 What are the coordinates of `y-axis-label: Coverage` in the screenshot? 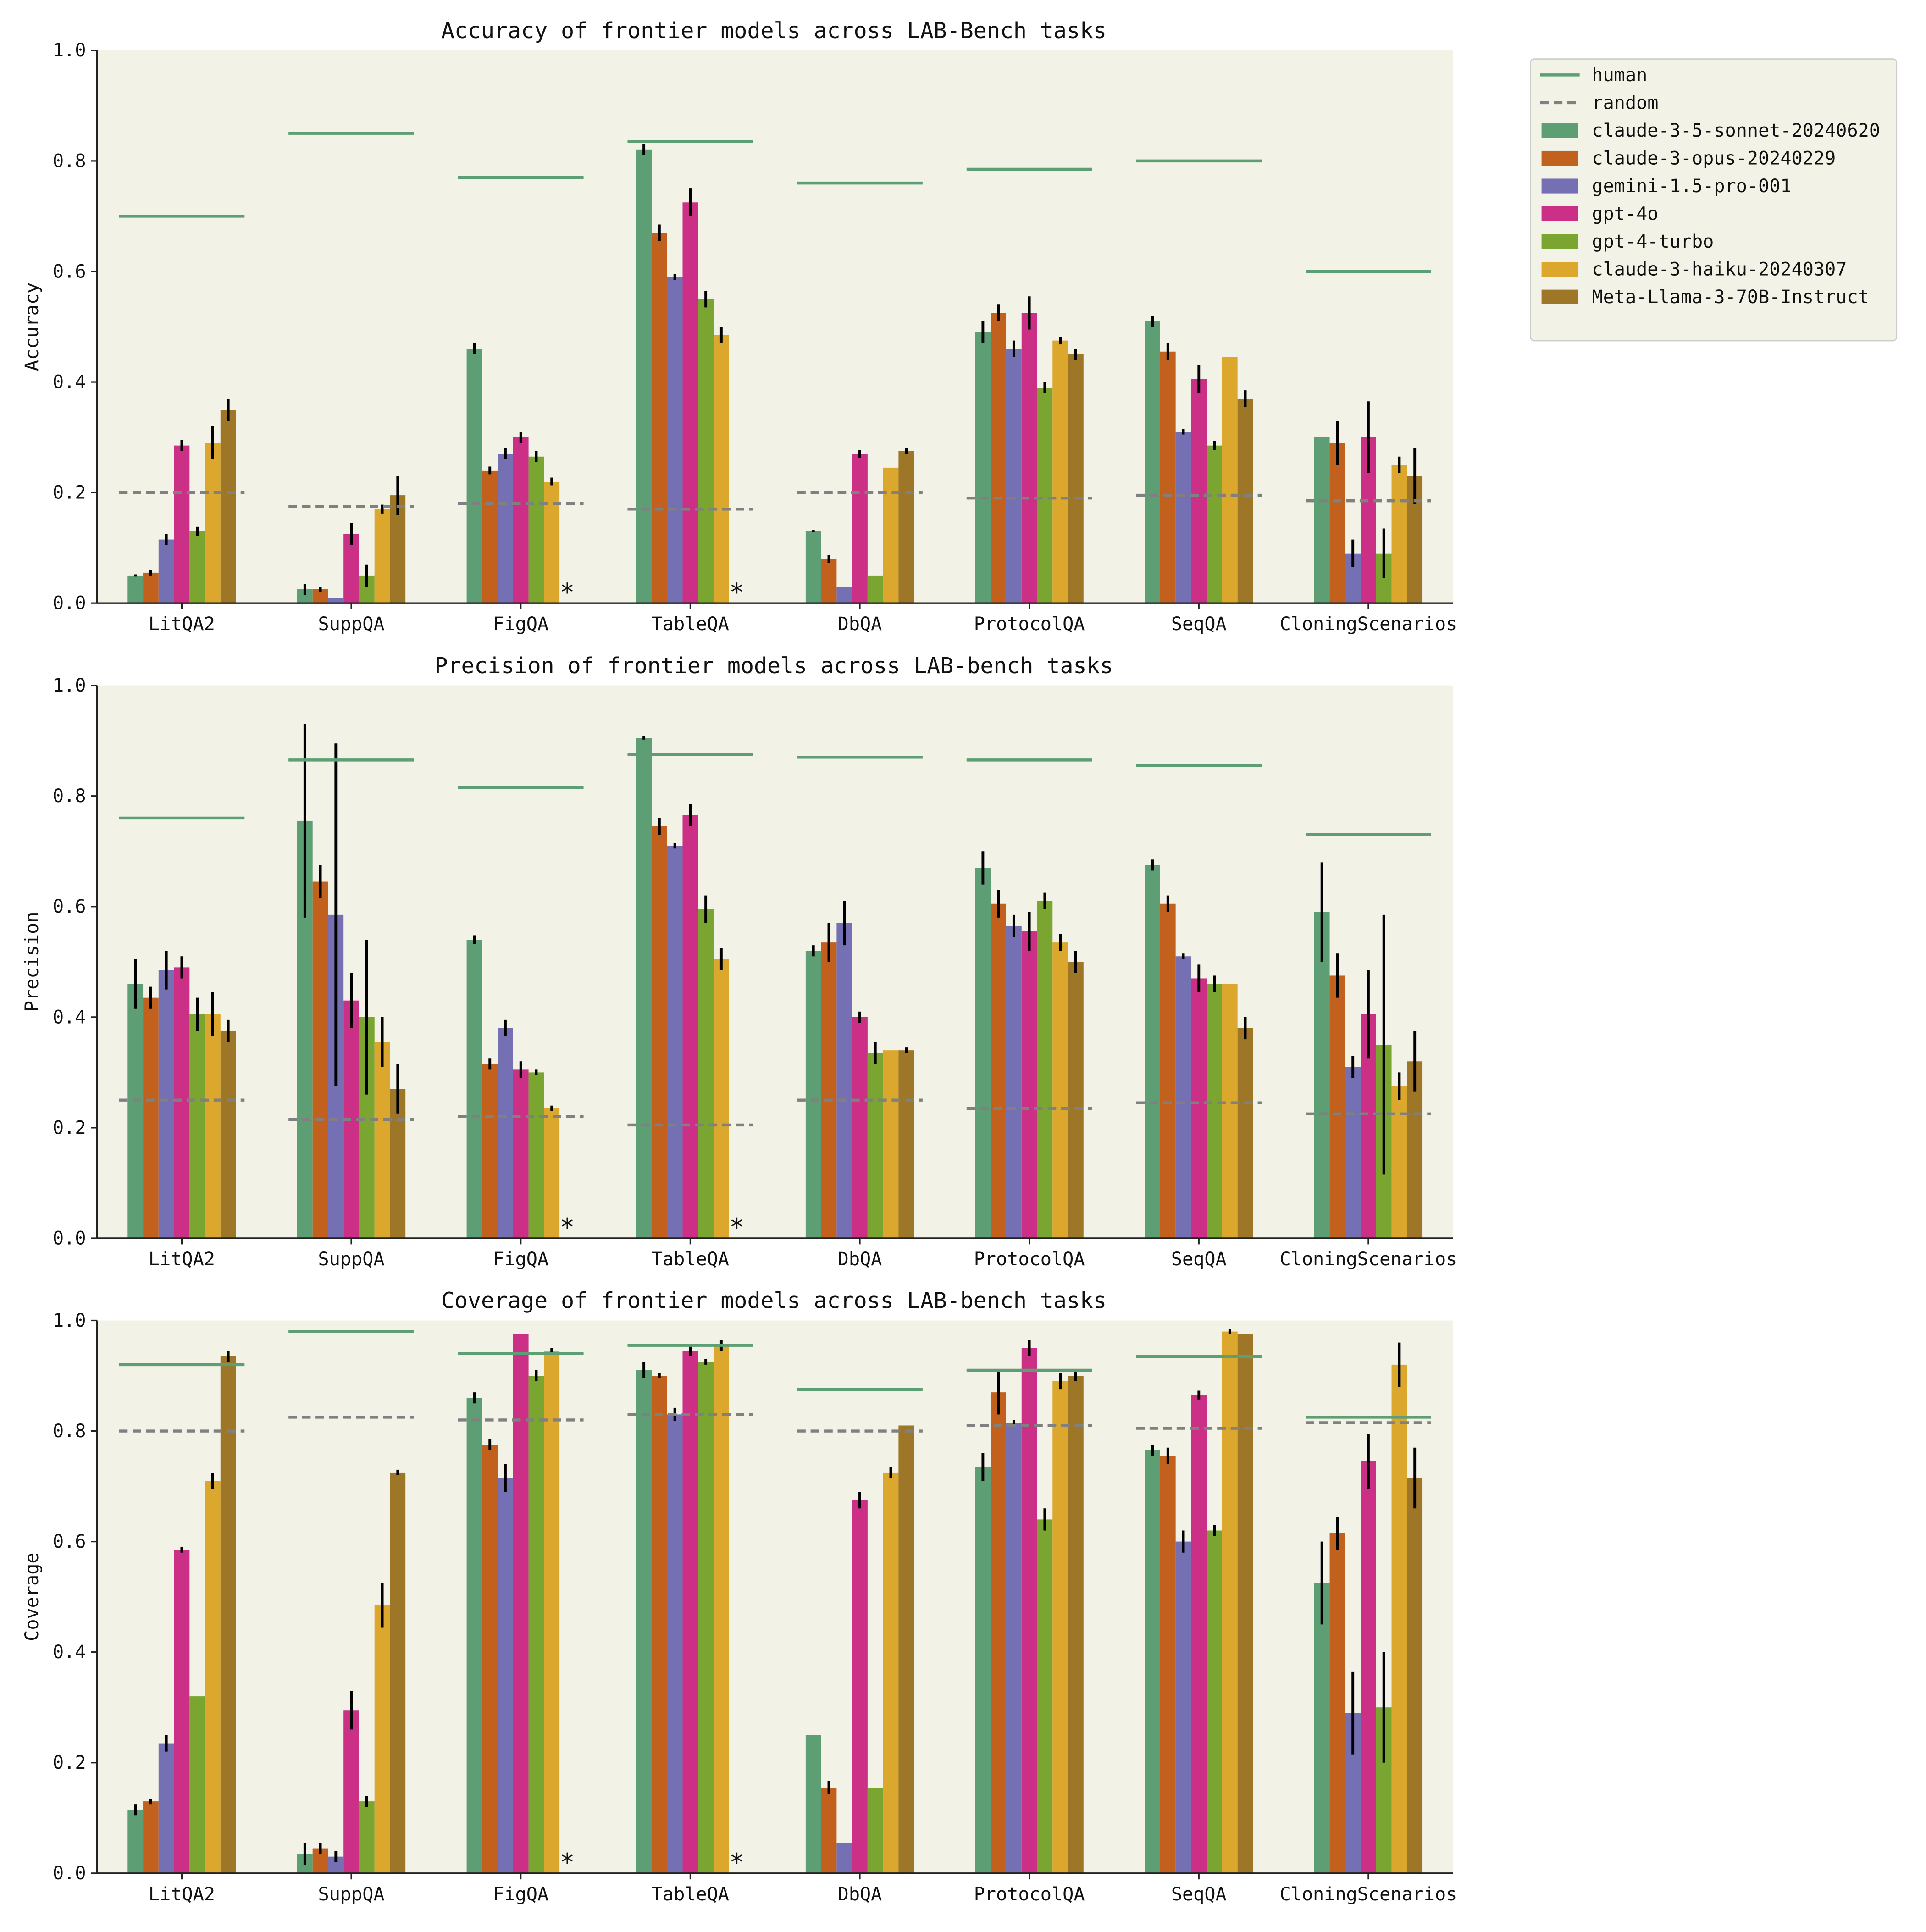 It's located at (32, 1597).